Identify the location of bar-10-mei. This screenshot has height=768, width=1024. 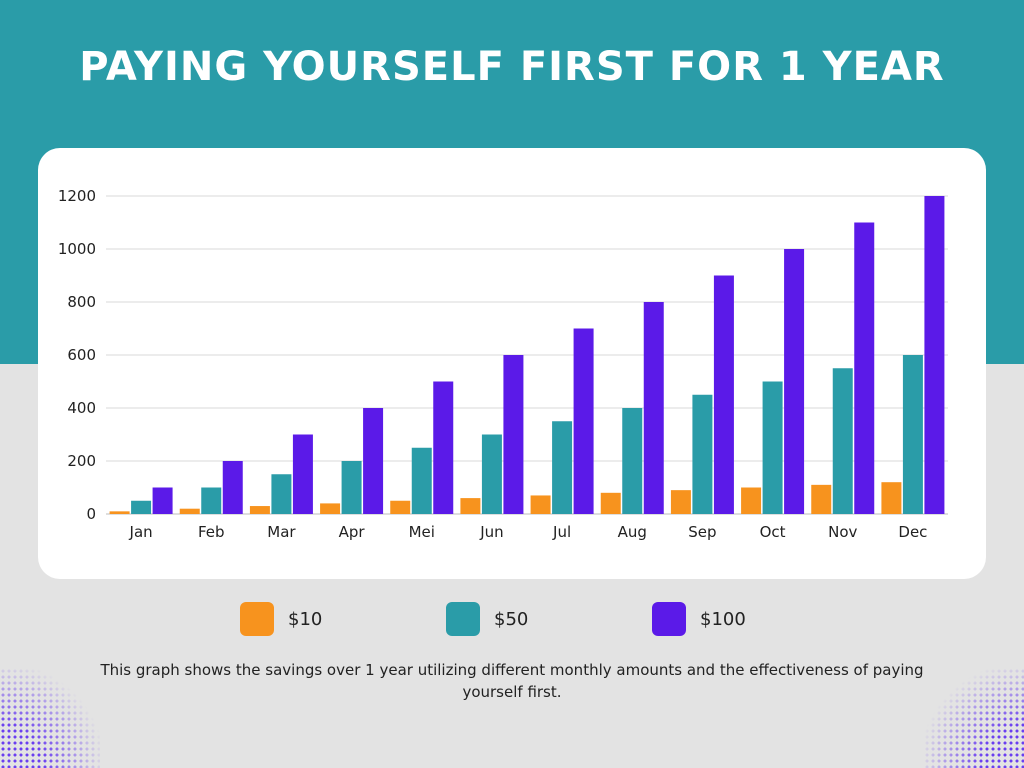
(400, 507).